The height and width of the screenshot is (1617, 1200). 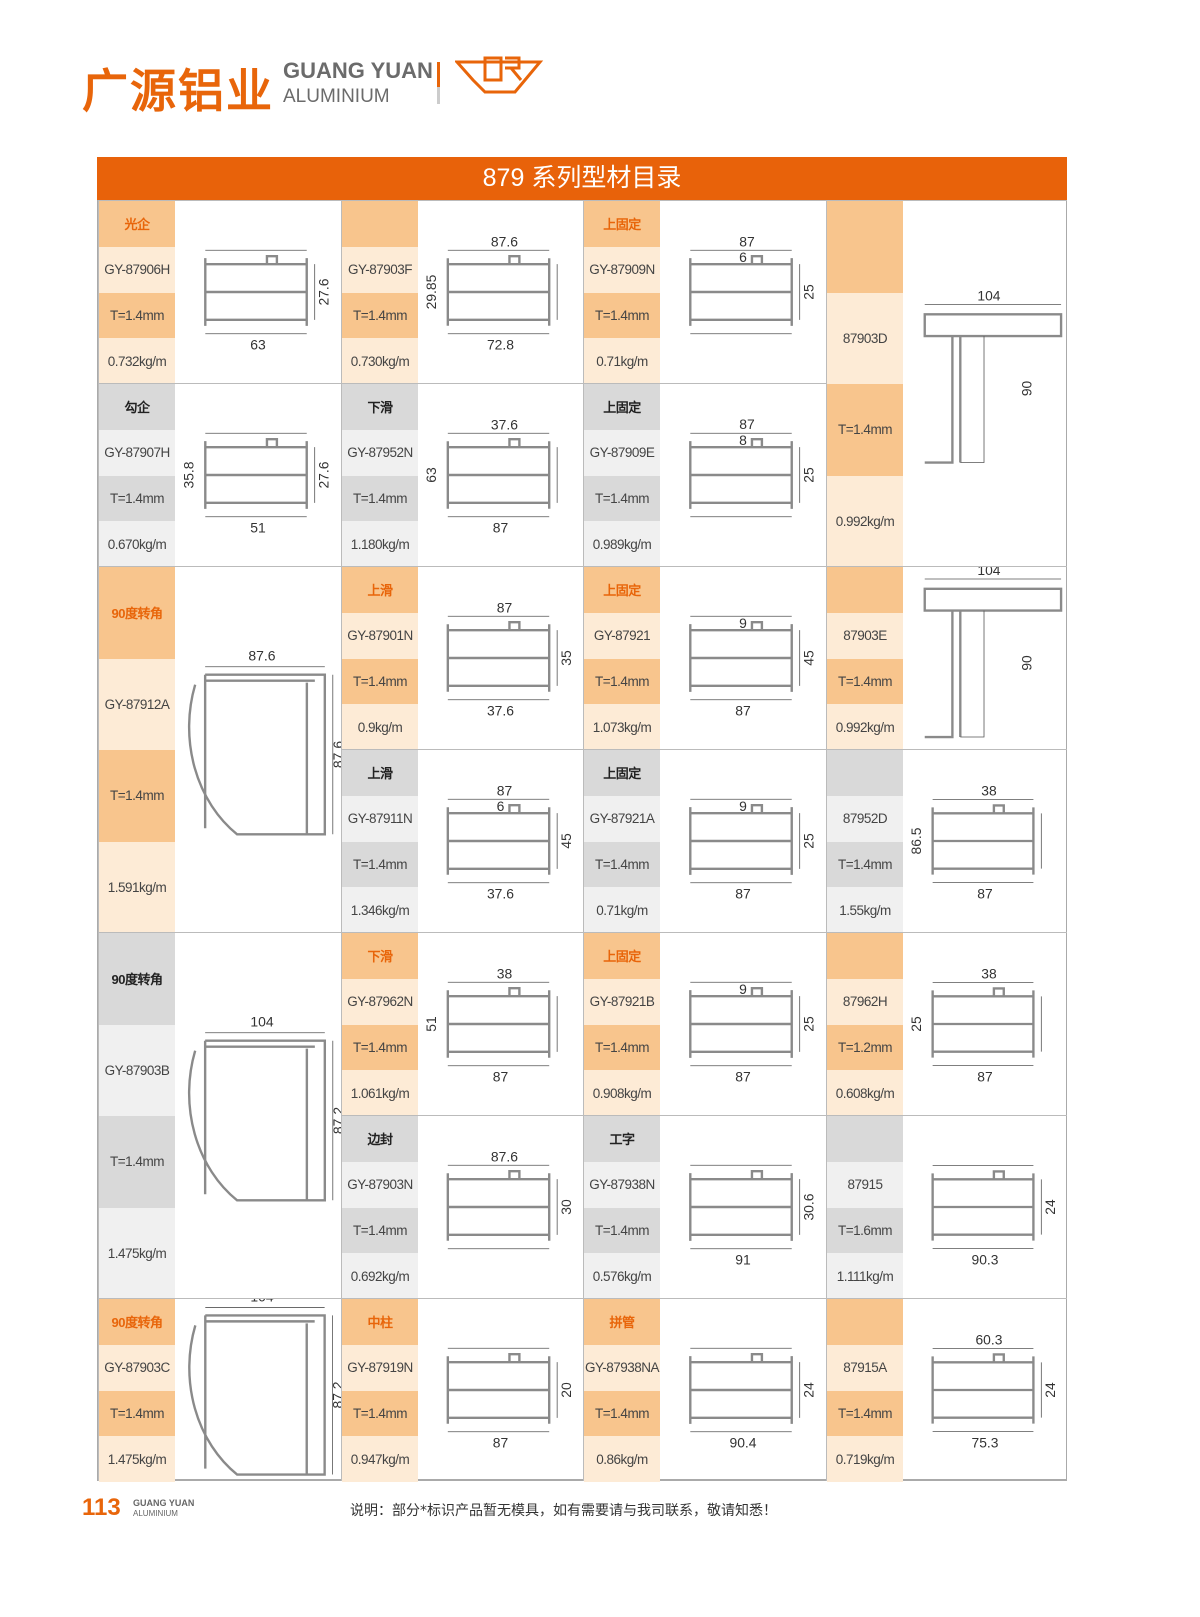 What do you see at coordinates (137, 1367) in the screenshot?
I see `product-code: GY-87903C` at bounding box center [137, 1367].